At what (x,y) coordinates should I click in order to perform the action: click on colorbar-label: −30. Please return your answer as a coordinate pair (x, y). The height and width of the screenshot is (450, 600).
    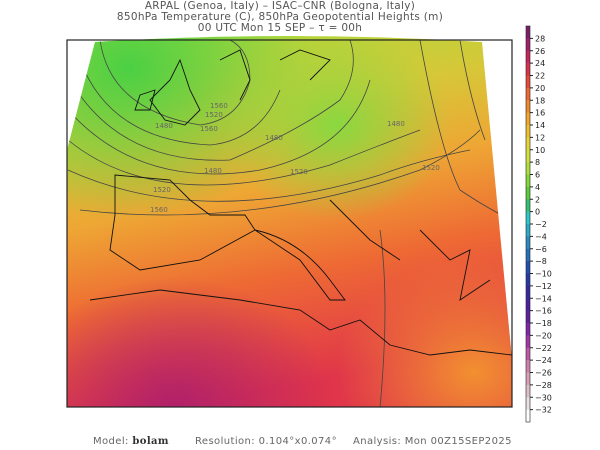
    Looking at the image, I should click on (543, 397).